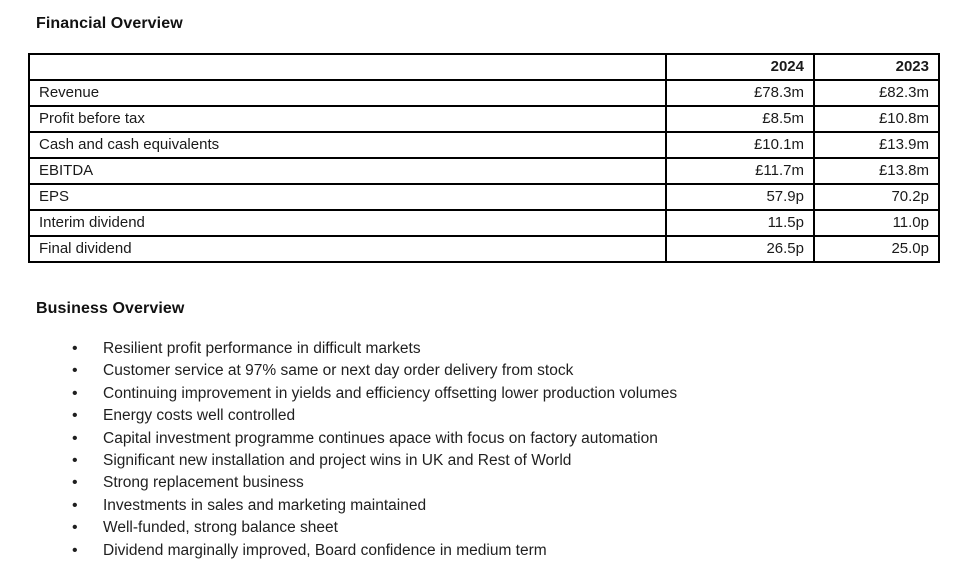 The image size is (966, 574). What do you see at coordinates (372, 528) in the screenshot?
I see `bullet-item: Well-funded, strong balance sheet` at bounding box center [372, 528].